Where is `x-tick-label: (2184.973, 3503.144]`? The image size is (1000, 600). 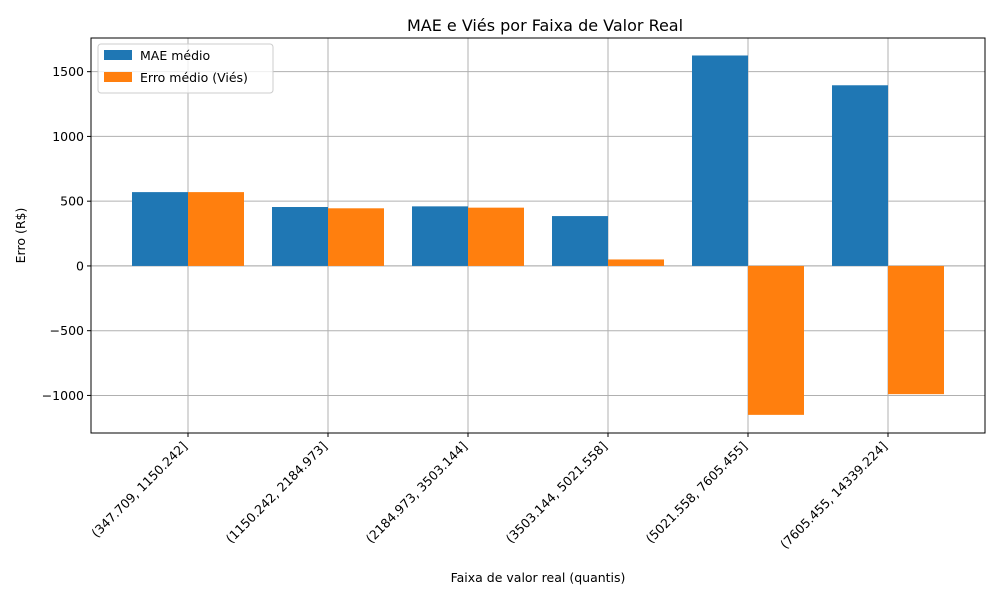 x-tick-label: (2184.973, 3503.144] is located at coordinates (416, 492).